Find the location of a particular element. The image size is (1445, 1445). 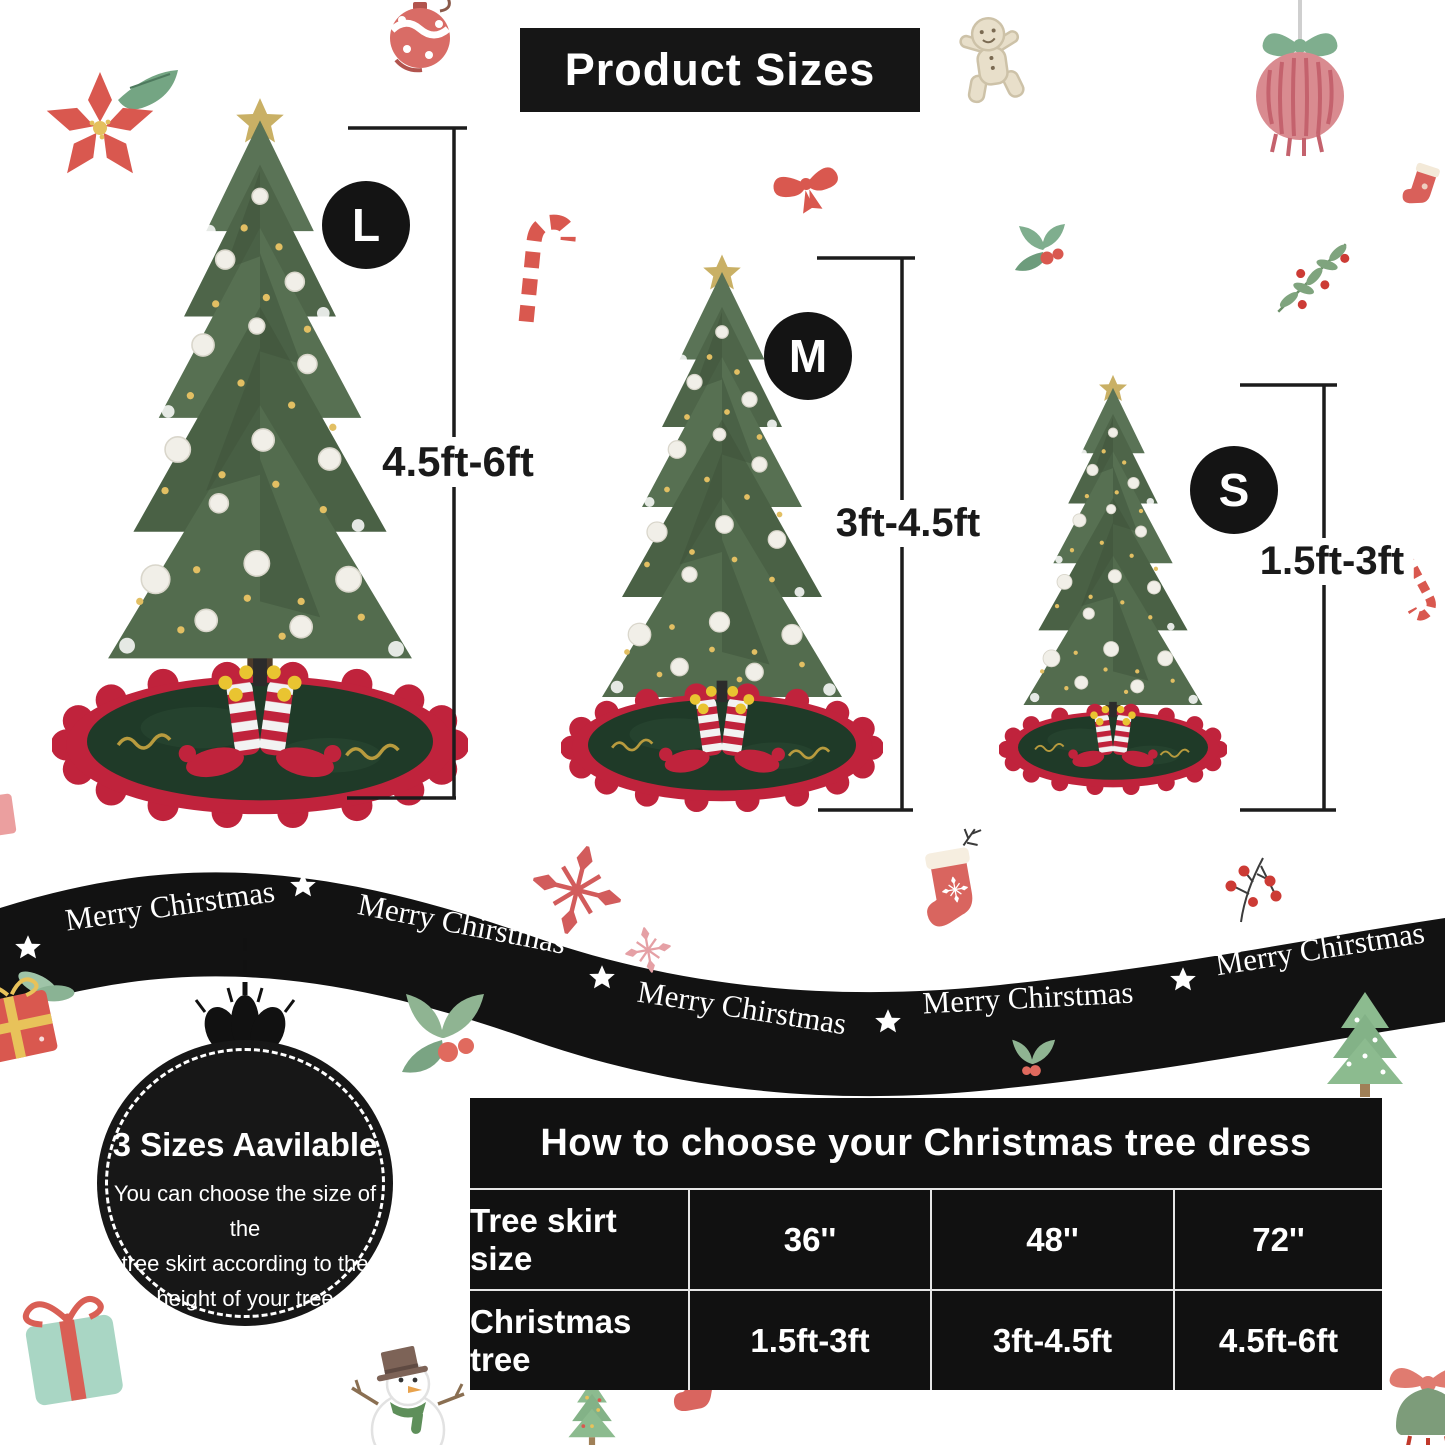

table-cell: 3ft-4.5ft is located at coordinates (1053, 1340).